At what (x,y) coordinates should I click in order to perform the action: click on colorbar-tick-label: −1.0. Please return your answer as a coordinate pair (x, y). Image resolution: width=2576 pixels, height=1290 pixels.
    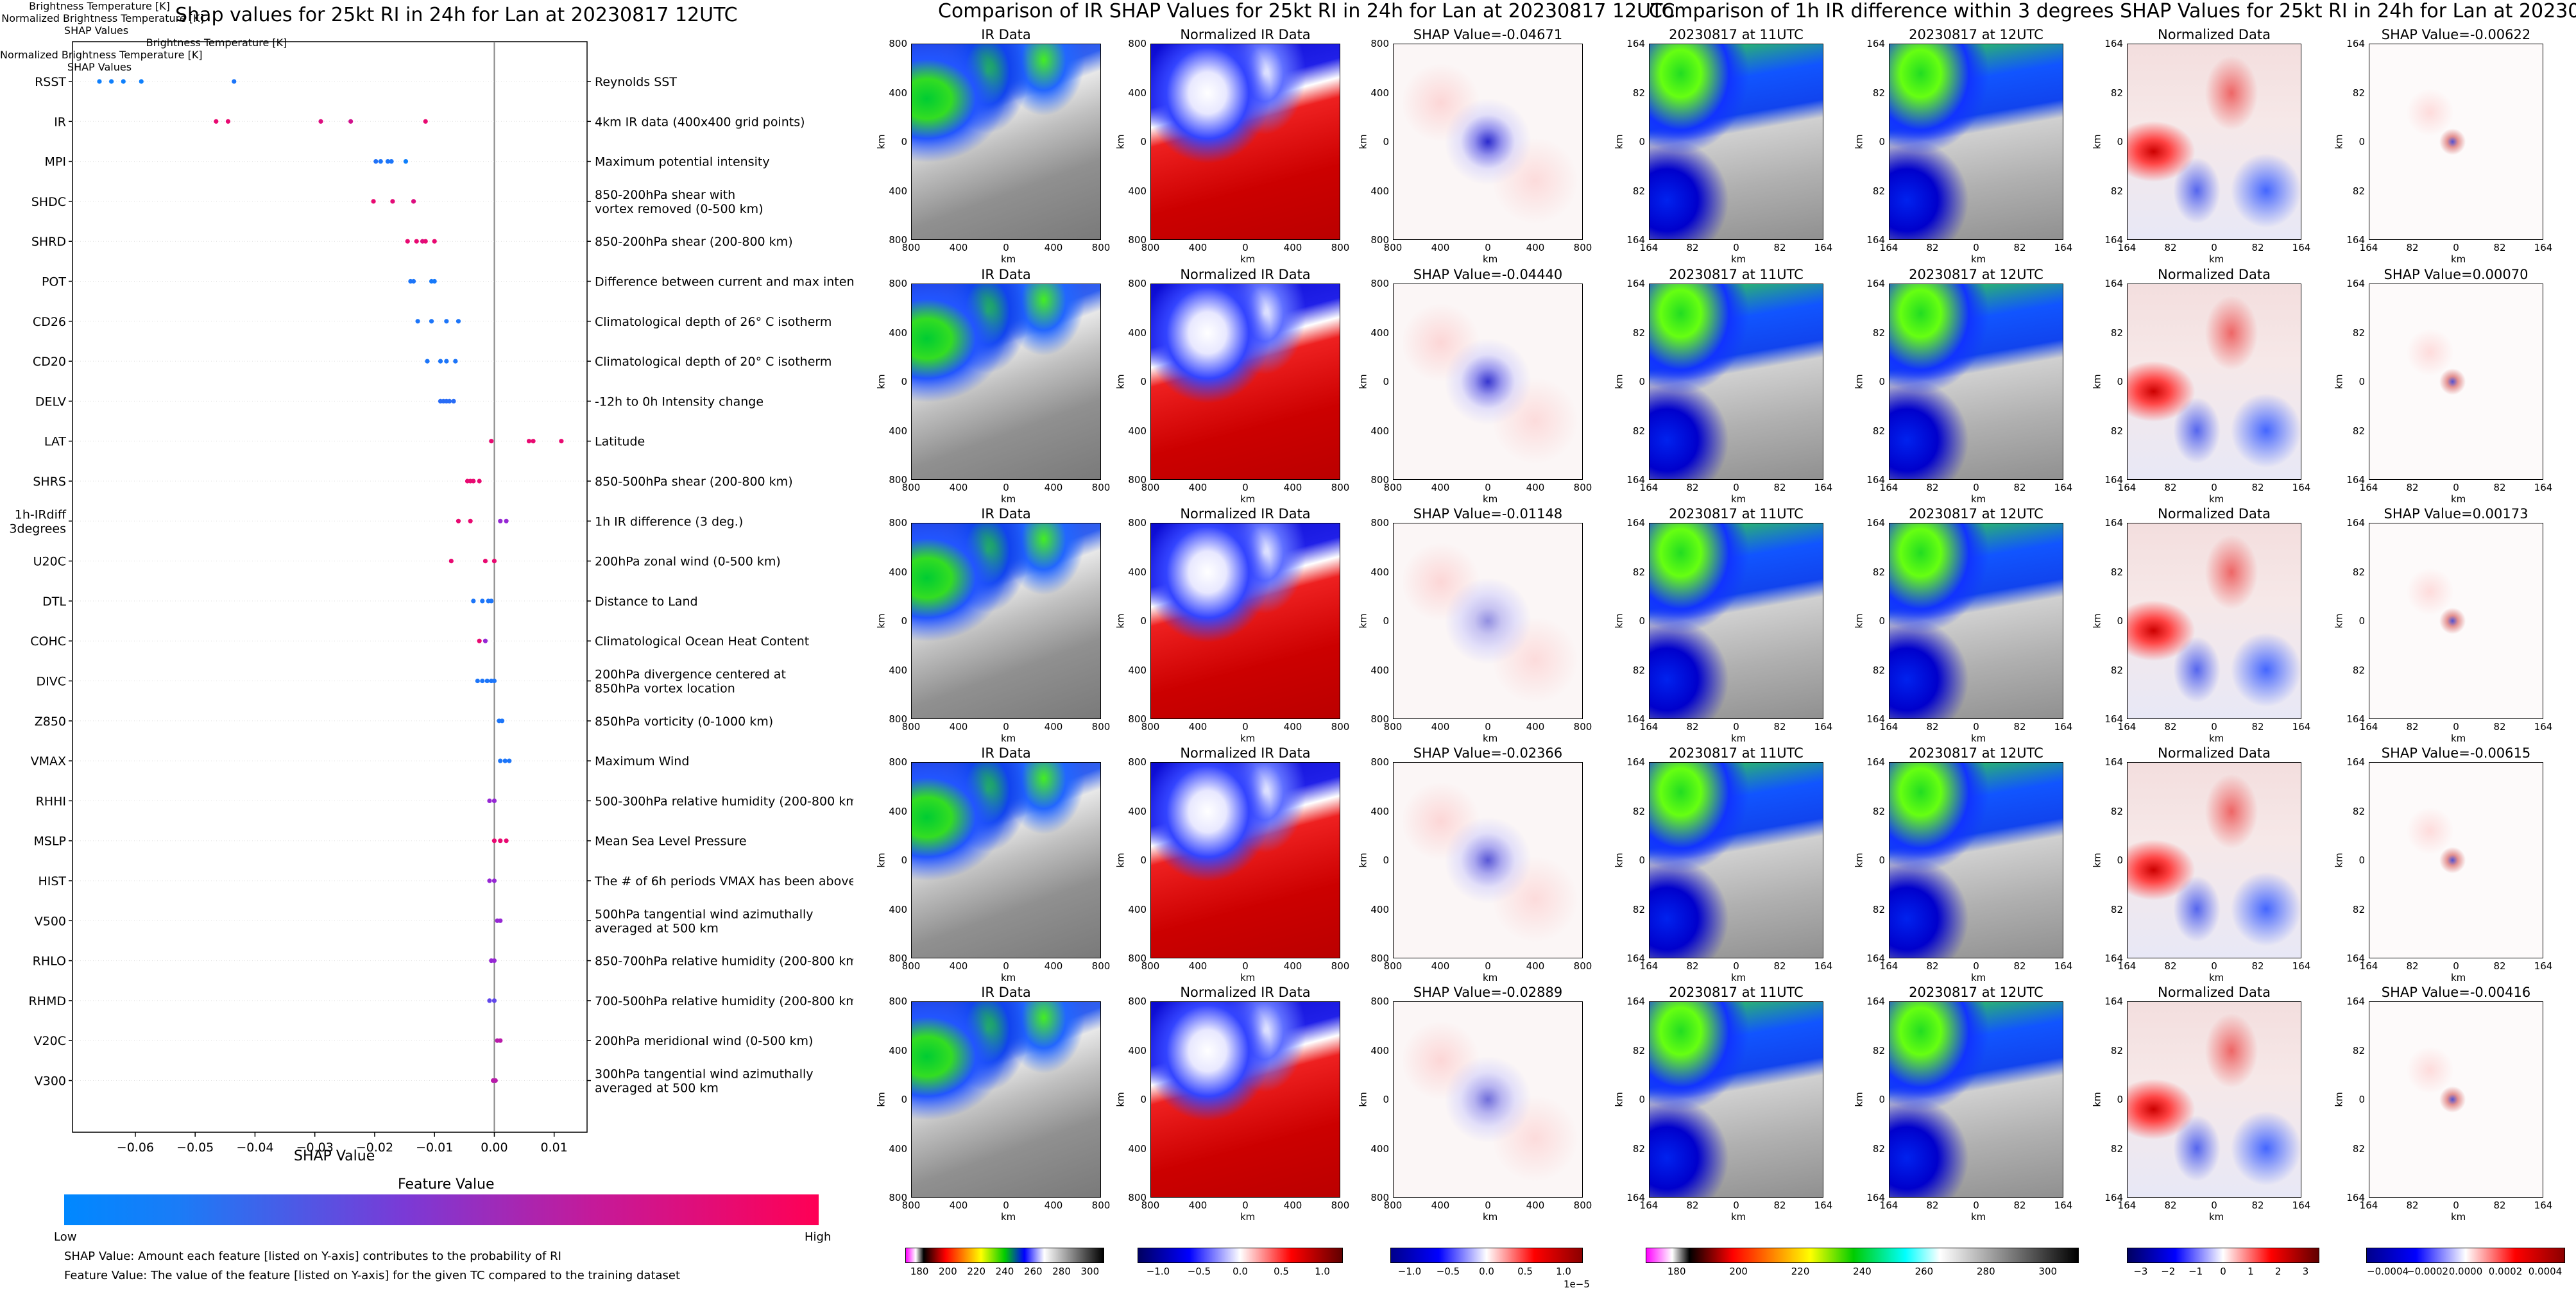
    Looking at the image, I should click on (1158, 1272).